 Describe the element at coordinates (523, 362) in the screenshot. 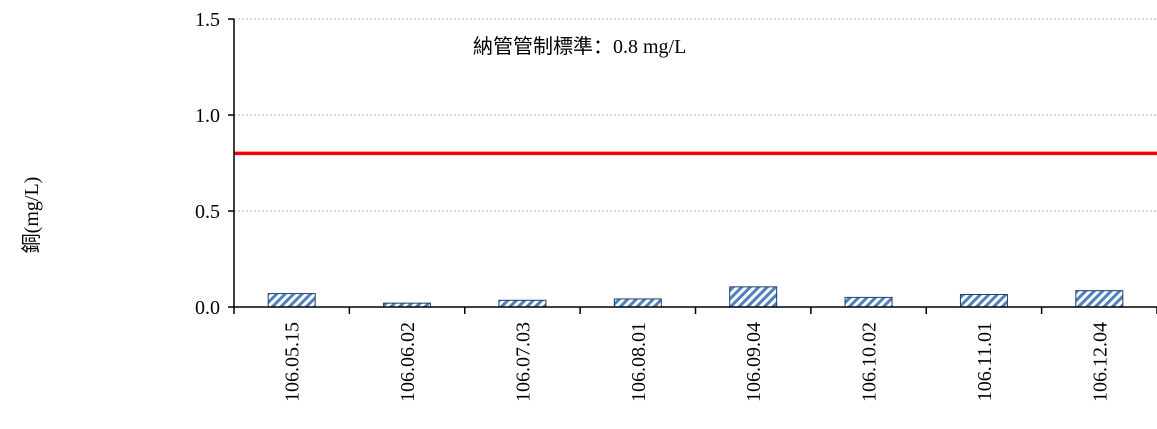

I see `x-tick-label: 106.07.03` at that location.